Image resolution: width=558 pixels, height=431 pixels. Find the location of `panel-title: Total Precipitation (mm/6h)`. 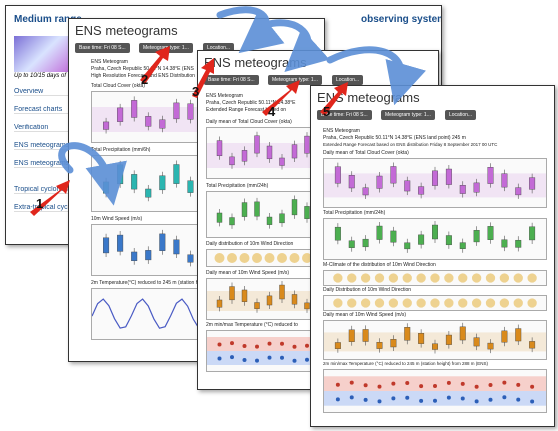

panel-title: Total Precipitation (mm/6h) is located at coordinates (121, 150).